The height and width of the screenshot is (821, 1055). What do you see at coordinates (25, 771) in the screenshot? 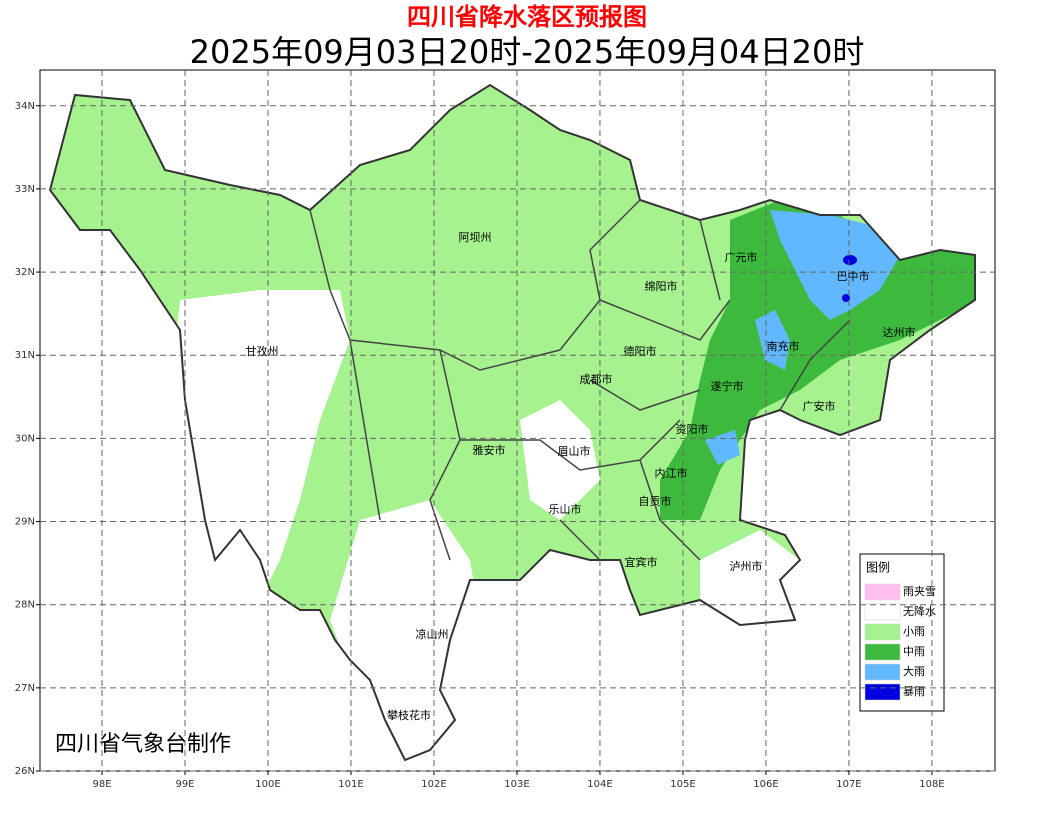
I see `y-tick-label: 26N` at bounding box center [25, 771].